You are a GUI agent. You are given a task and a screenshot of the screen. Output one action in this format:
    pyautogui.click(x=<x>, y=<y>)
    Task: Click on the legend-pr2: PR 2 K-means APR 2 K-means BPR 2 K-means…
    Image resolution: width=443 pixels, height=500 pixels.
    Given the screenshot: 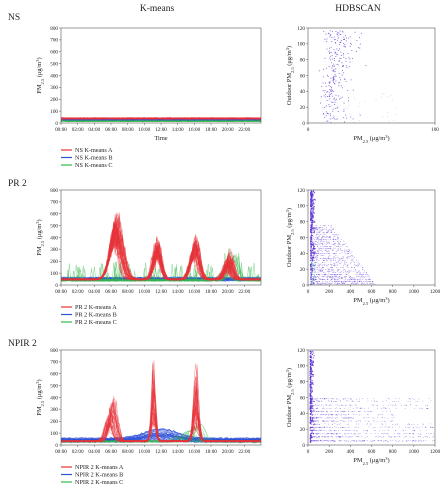 What is the action you would take?
    pyautogui.click(x=89, y=315)
    